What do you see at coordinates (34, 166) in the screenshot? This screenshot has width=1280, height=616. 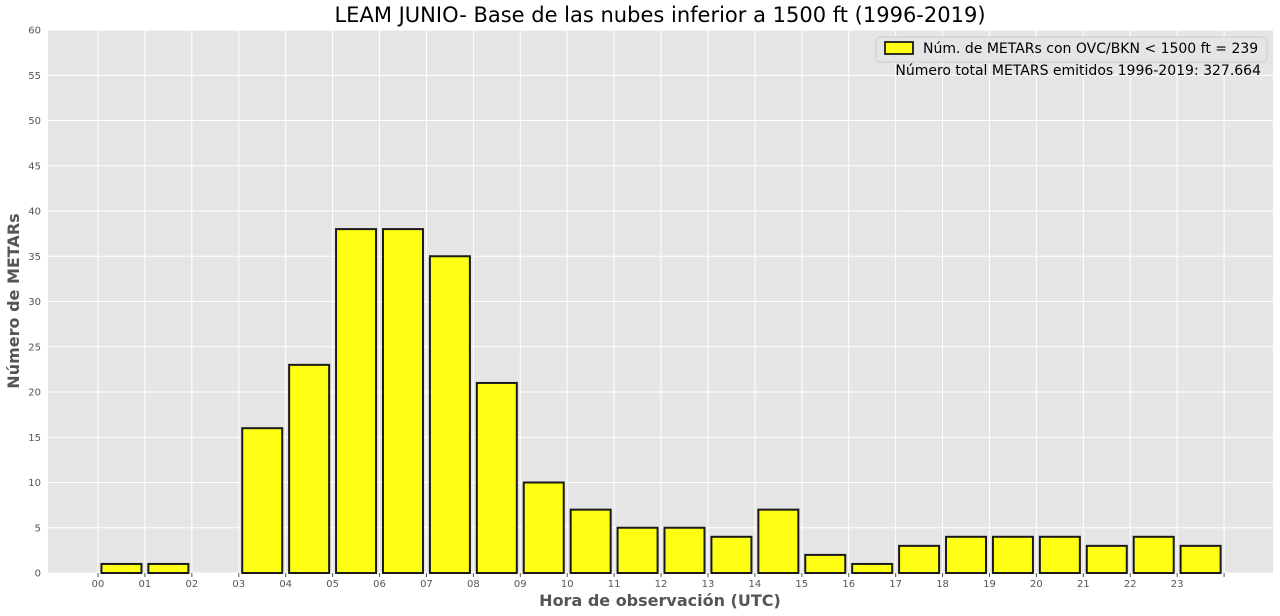 I see `y-tick-label: 45` at bounding box center [34, 166].